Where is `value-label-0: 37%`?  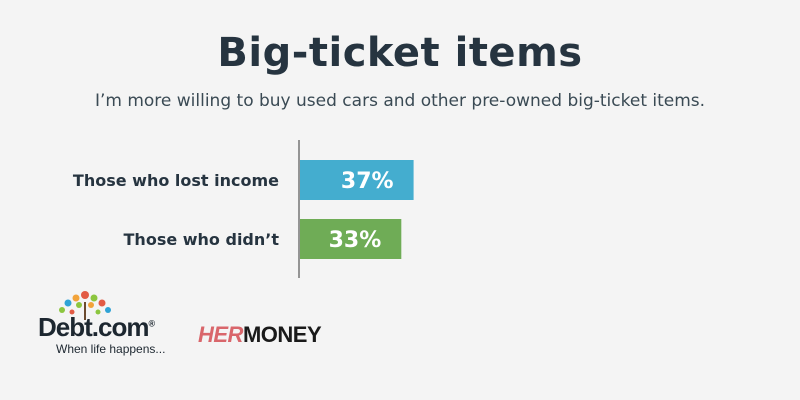 value-label-0: 37% is located at coordinates (367, 181).